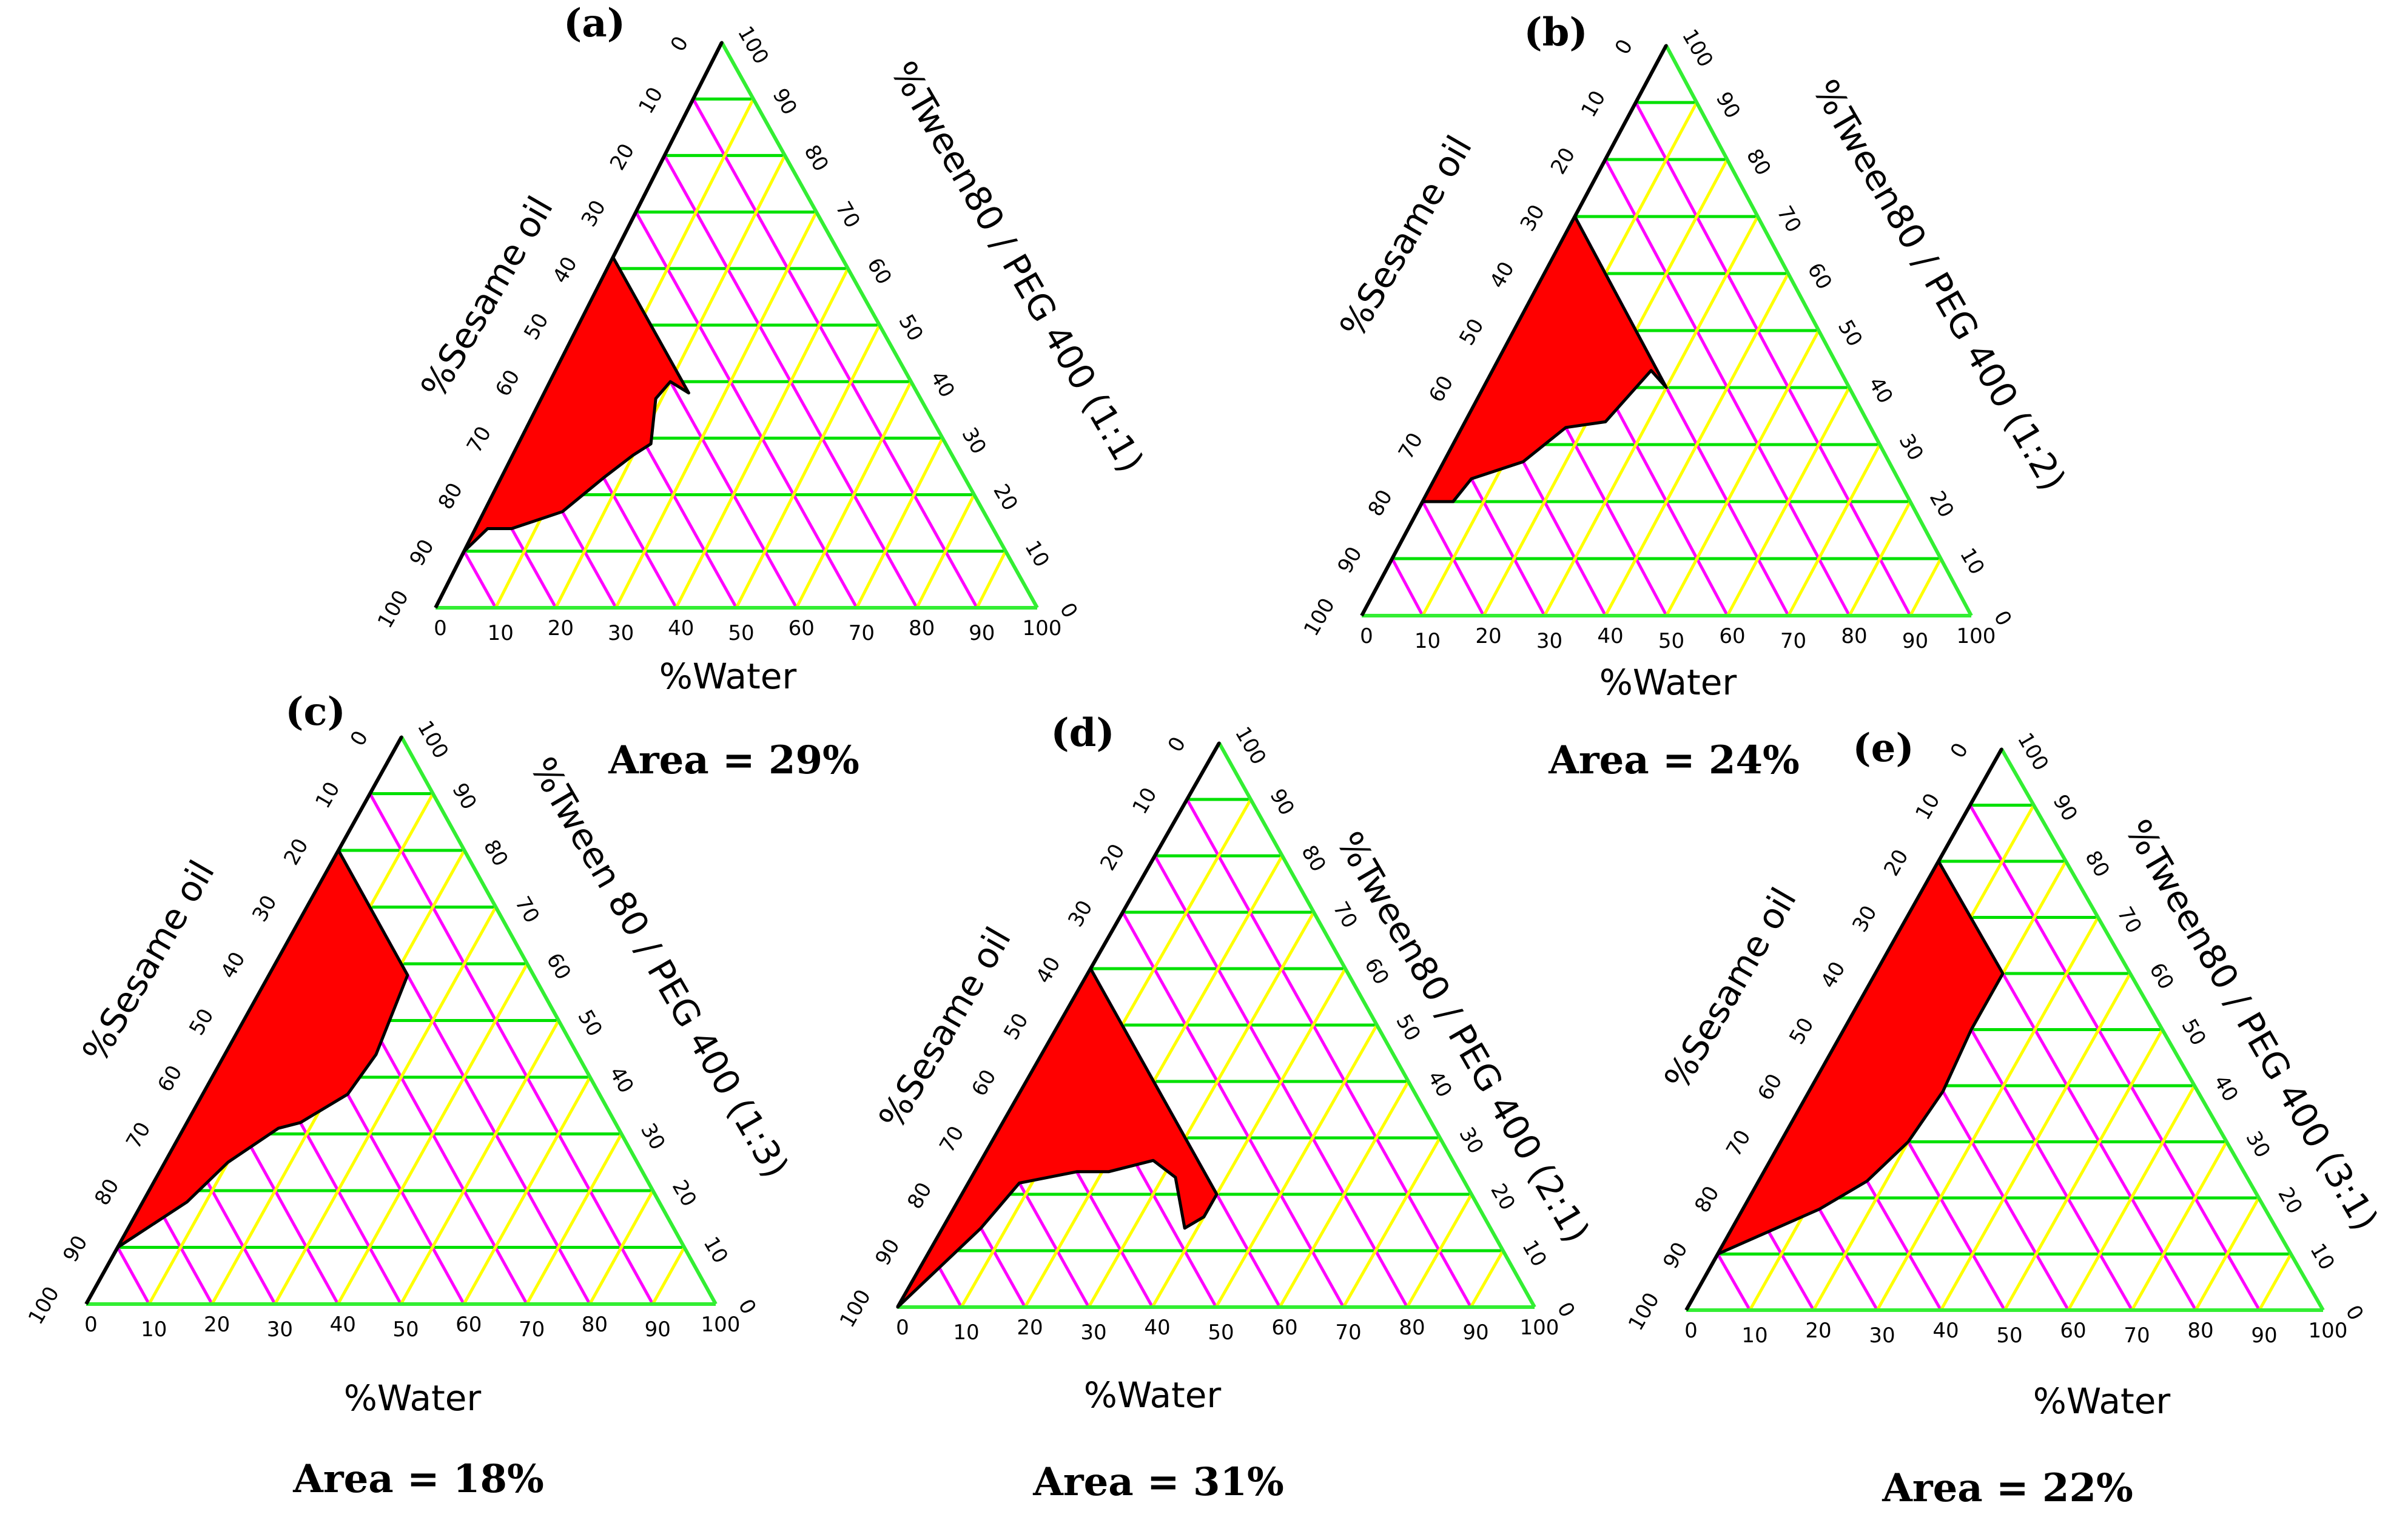 This screenshot has width=2408, height=1520. Describe the element at coordinates (1883, 748) in the screenshot. I see `panel-letter: (e)` at that location.